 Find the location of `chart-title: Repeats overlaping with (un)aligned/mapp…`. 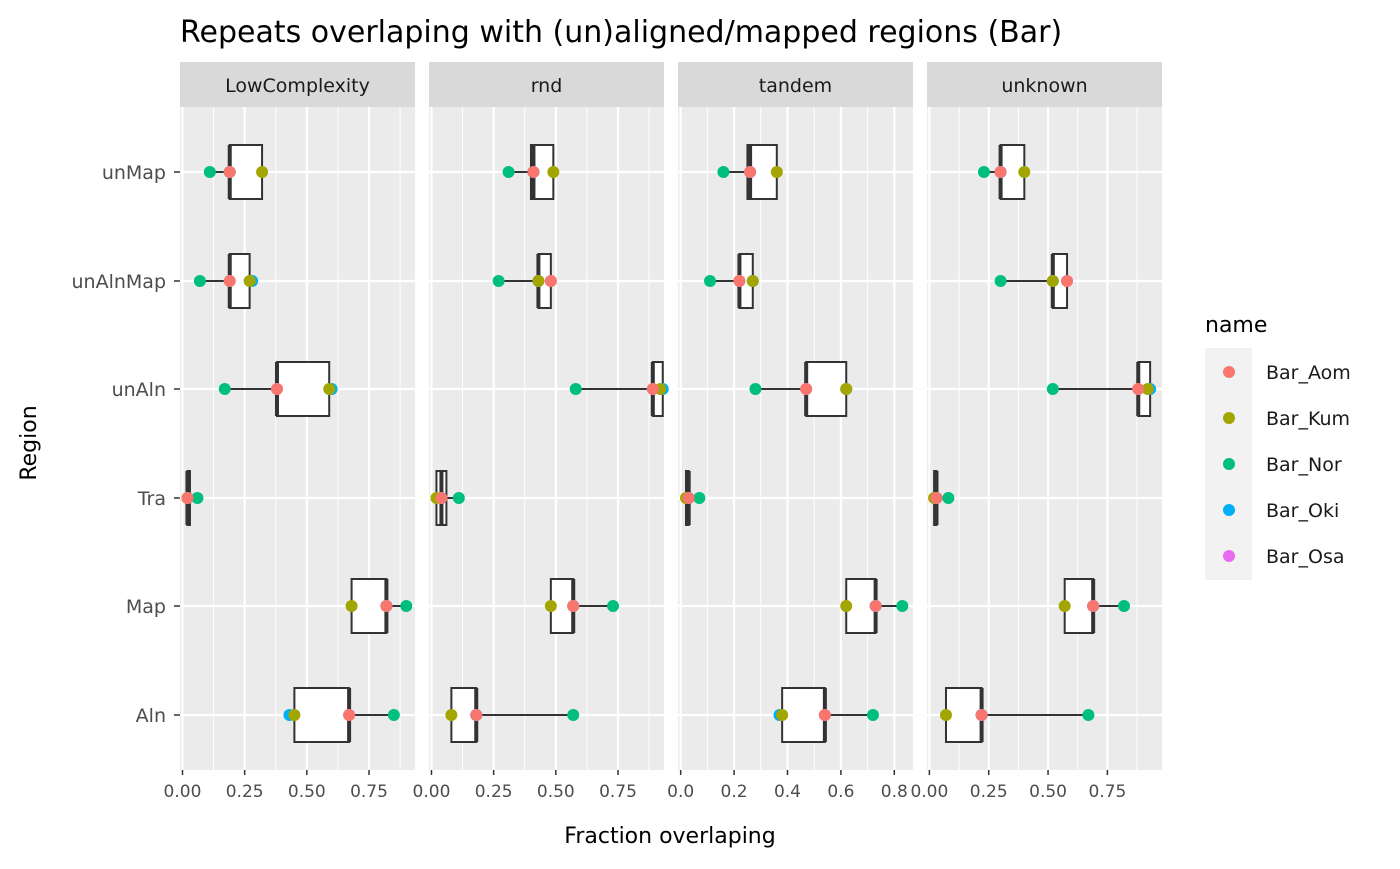

chart-title: Repeats overlaping with (un)aligned/mapp… is located at coordinates (621, 32).